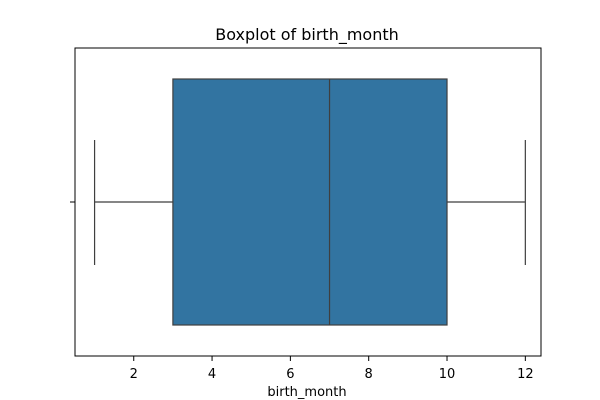  What do you see at coordinates (307, 35) in the screenshot?
I see `chart-title: Boxplot of birth_month` at bounding box center [307, 35].